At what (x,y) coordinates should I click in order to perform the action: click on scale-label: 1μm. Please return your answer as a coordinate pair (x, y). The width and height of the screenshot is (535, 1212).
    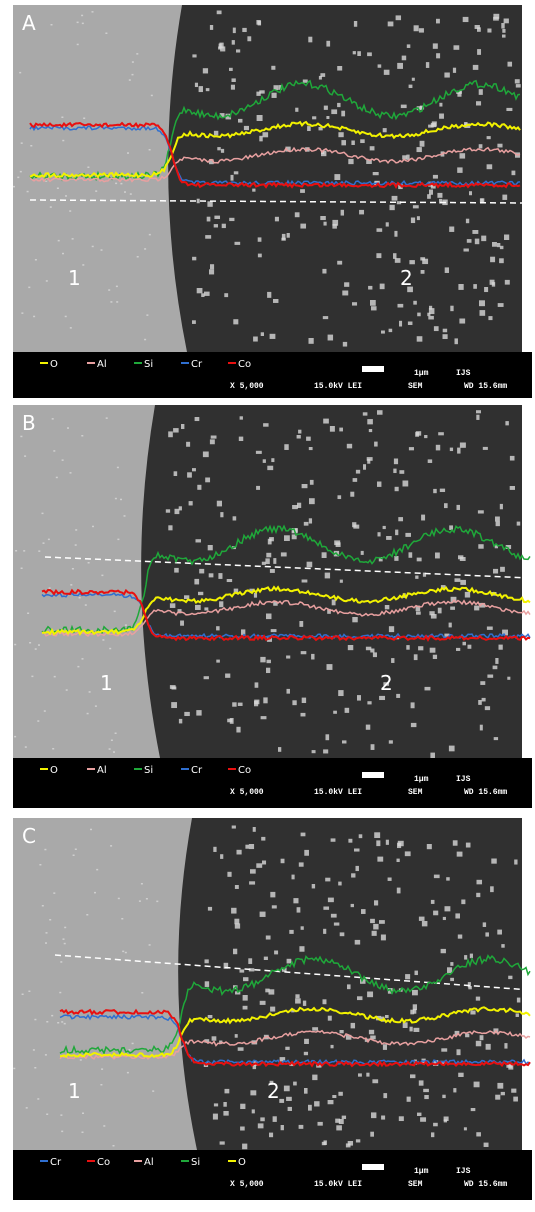
    Looking at the image, I should click on (421, 1171).